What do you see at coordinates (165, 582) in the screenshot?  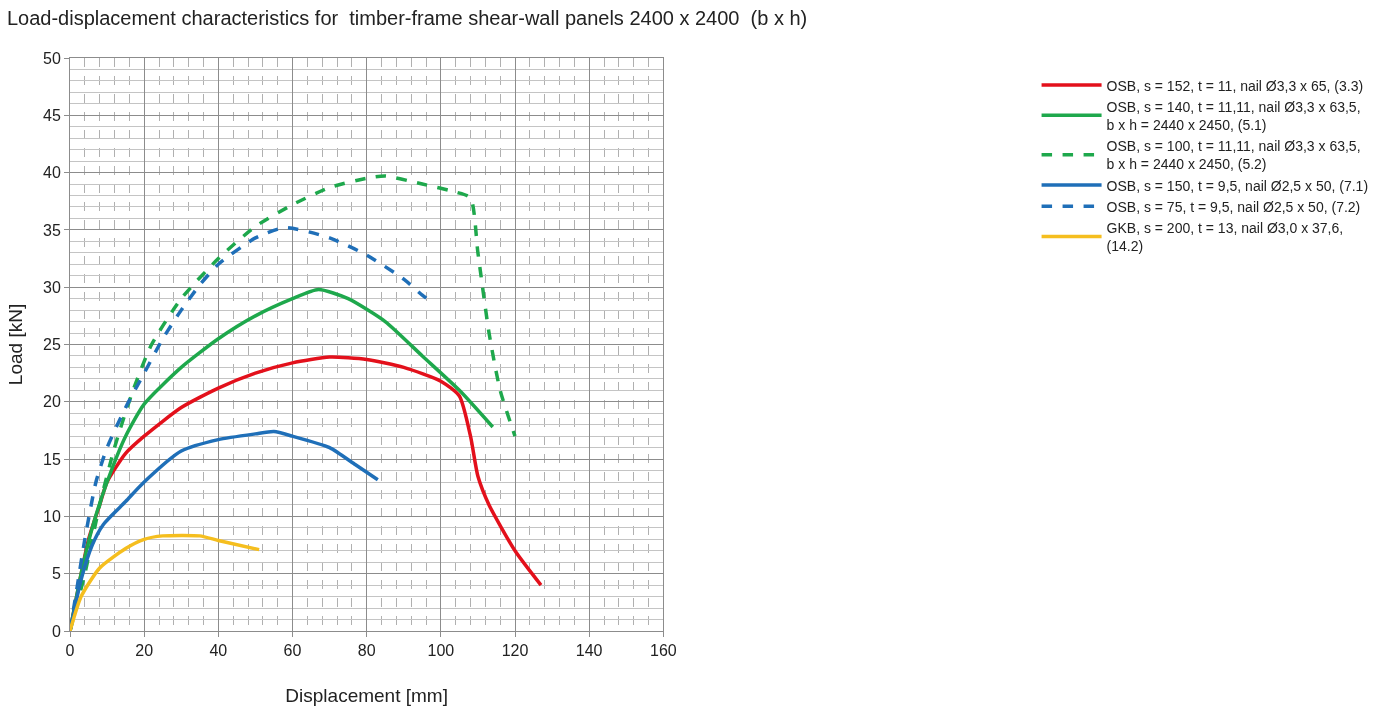 I see `line-series` at bounding box center [165, 582].